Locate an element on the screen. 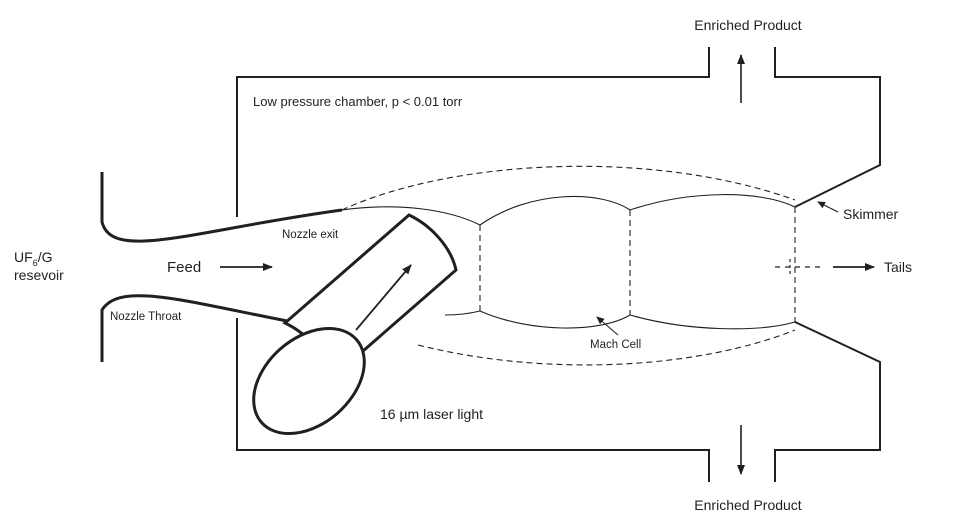  label-enriched-product-top: Enriched Product is located at coordinates (748, 25).